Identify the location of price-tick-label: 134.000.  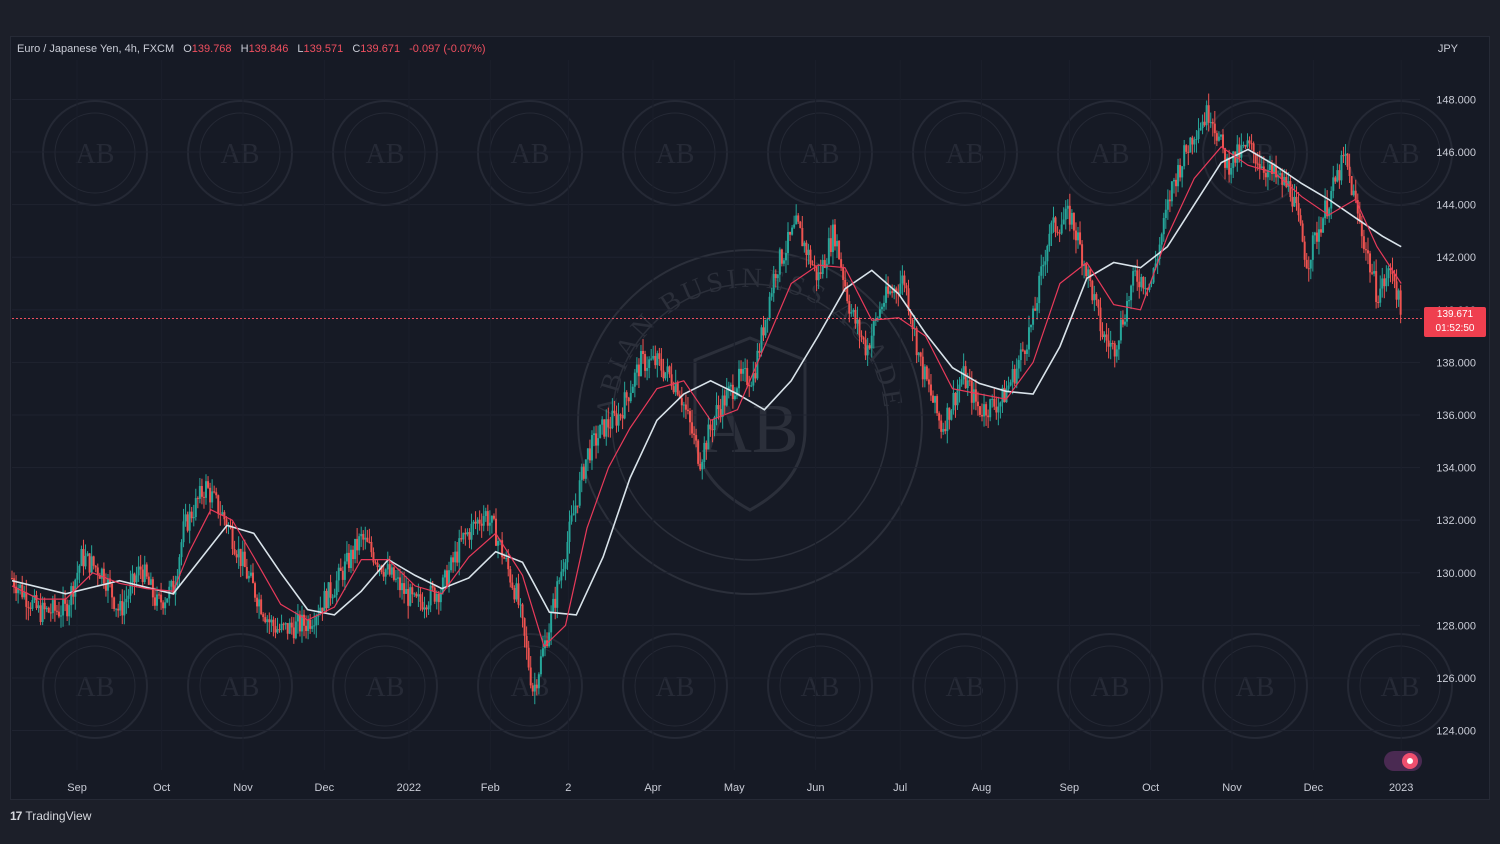
(1456, 469).